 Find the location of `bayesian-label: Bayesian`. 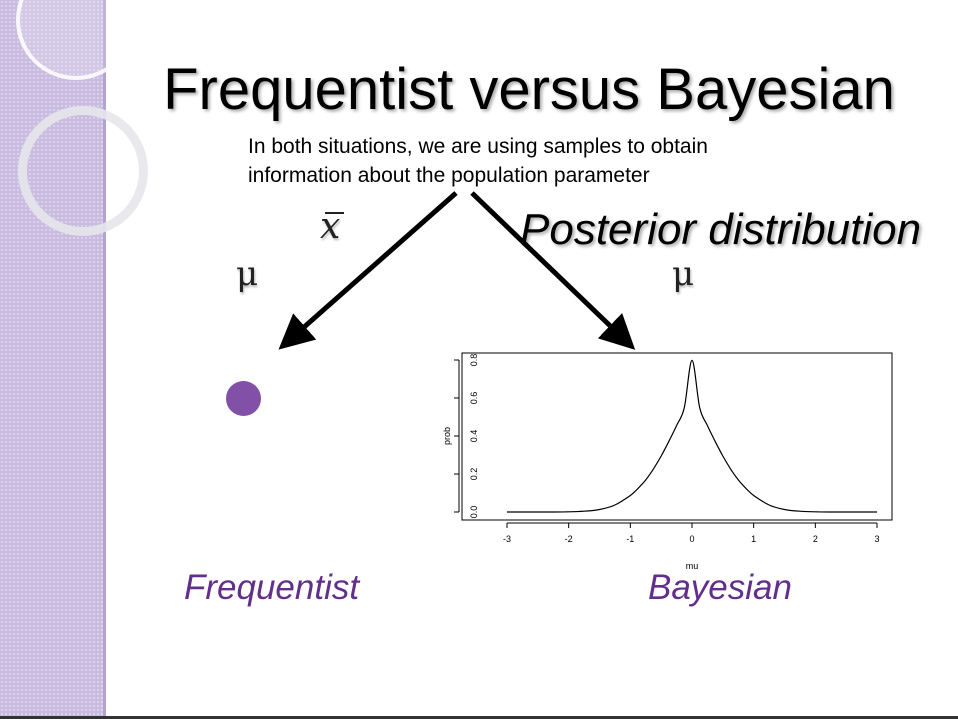

bayesian-label: Bayesian is located at coordinates (720, 587).